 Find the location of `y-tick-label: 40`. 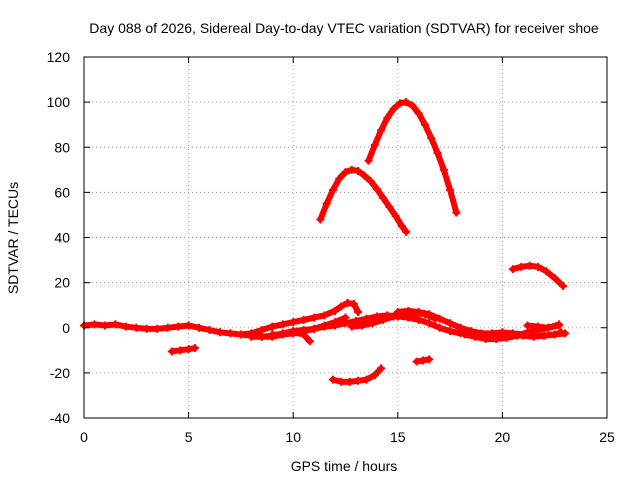

y-tick-label: 40 is located at coordinates (62, 238).